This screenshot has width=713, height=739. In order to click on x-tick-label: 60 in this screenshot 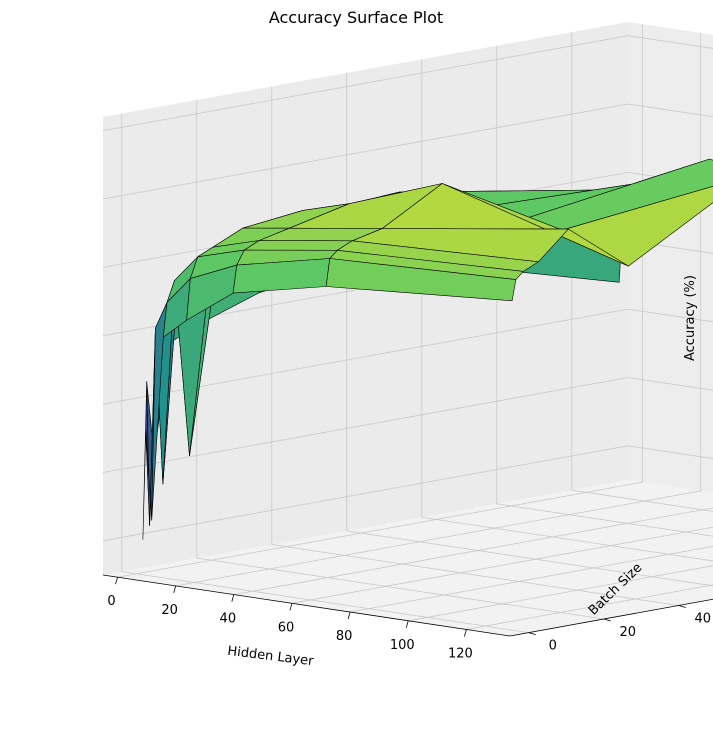, I will do `click(286, 627)`.